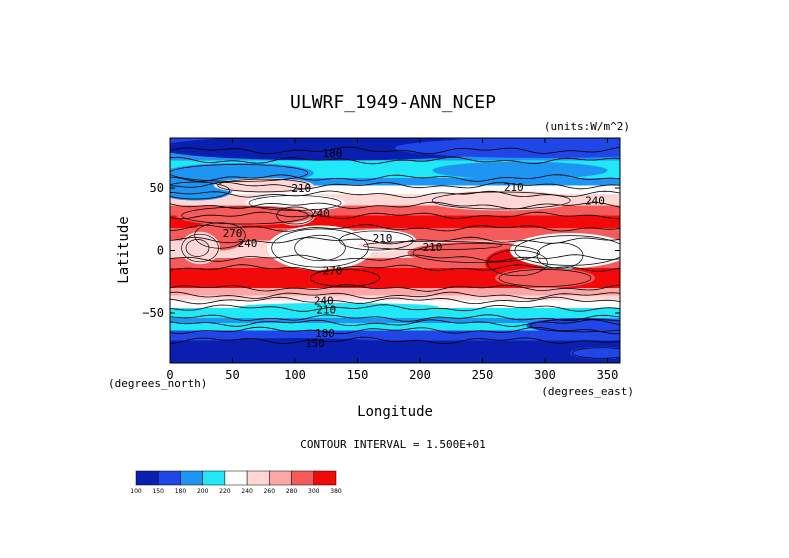 The width and height of the screenshot is (789, 558). I want to click on y-unit-label: (degrees_north), so click(157, 383).